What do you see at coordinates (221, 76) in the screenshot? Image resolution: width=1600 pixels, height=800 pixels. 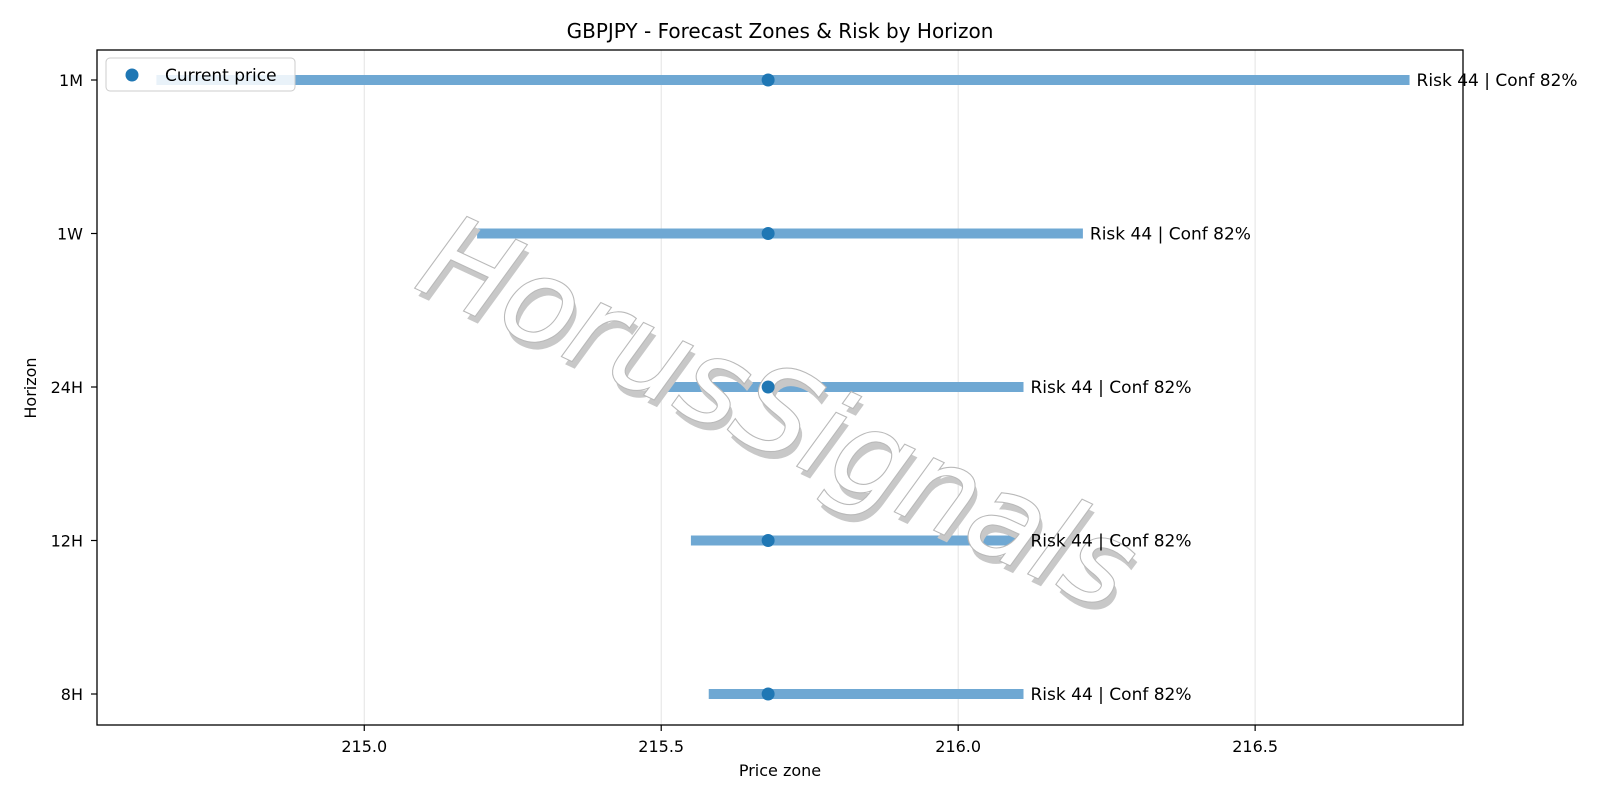 I see `legend-label: Current price` at bounding box center [221, 76].